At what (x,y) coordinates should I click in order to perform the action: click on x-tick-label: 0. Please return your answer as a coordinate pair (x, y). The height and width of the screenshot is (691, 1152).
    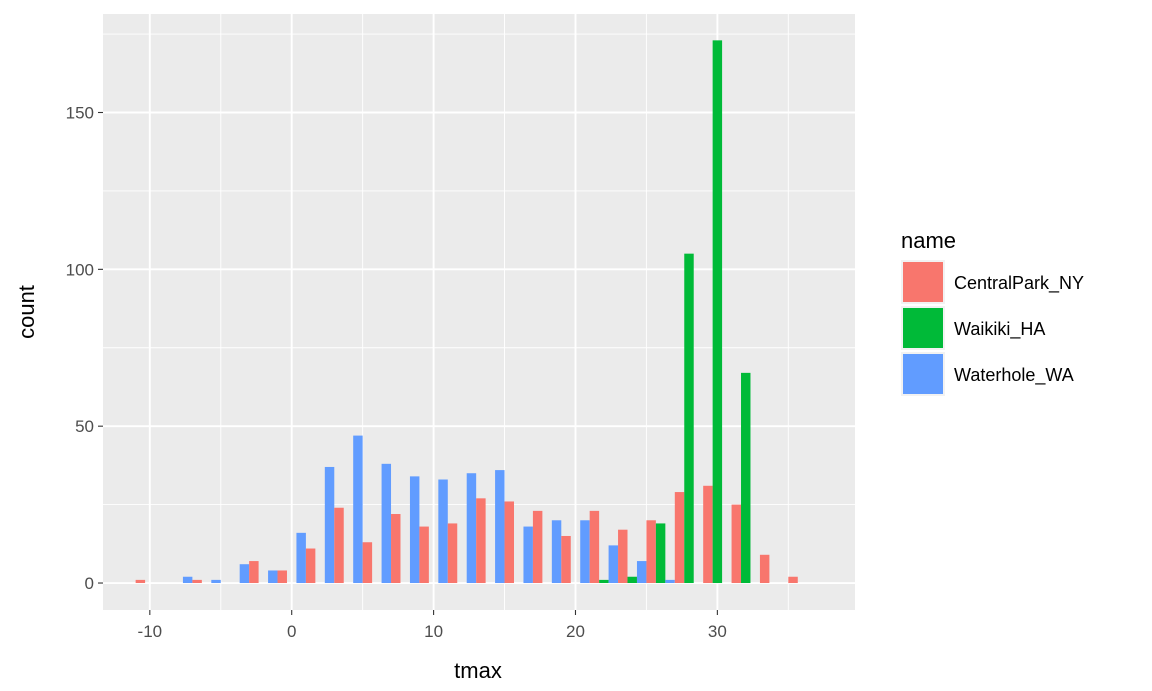
    Looking at the image, I should click on (291, 631).